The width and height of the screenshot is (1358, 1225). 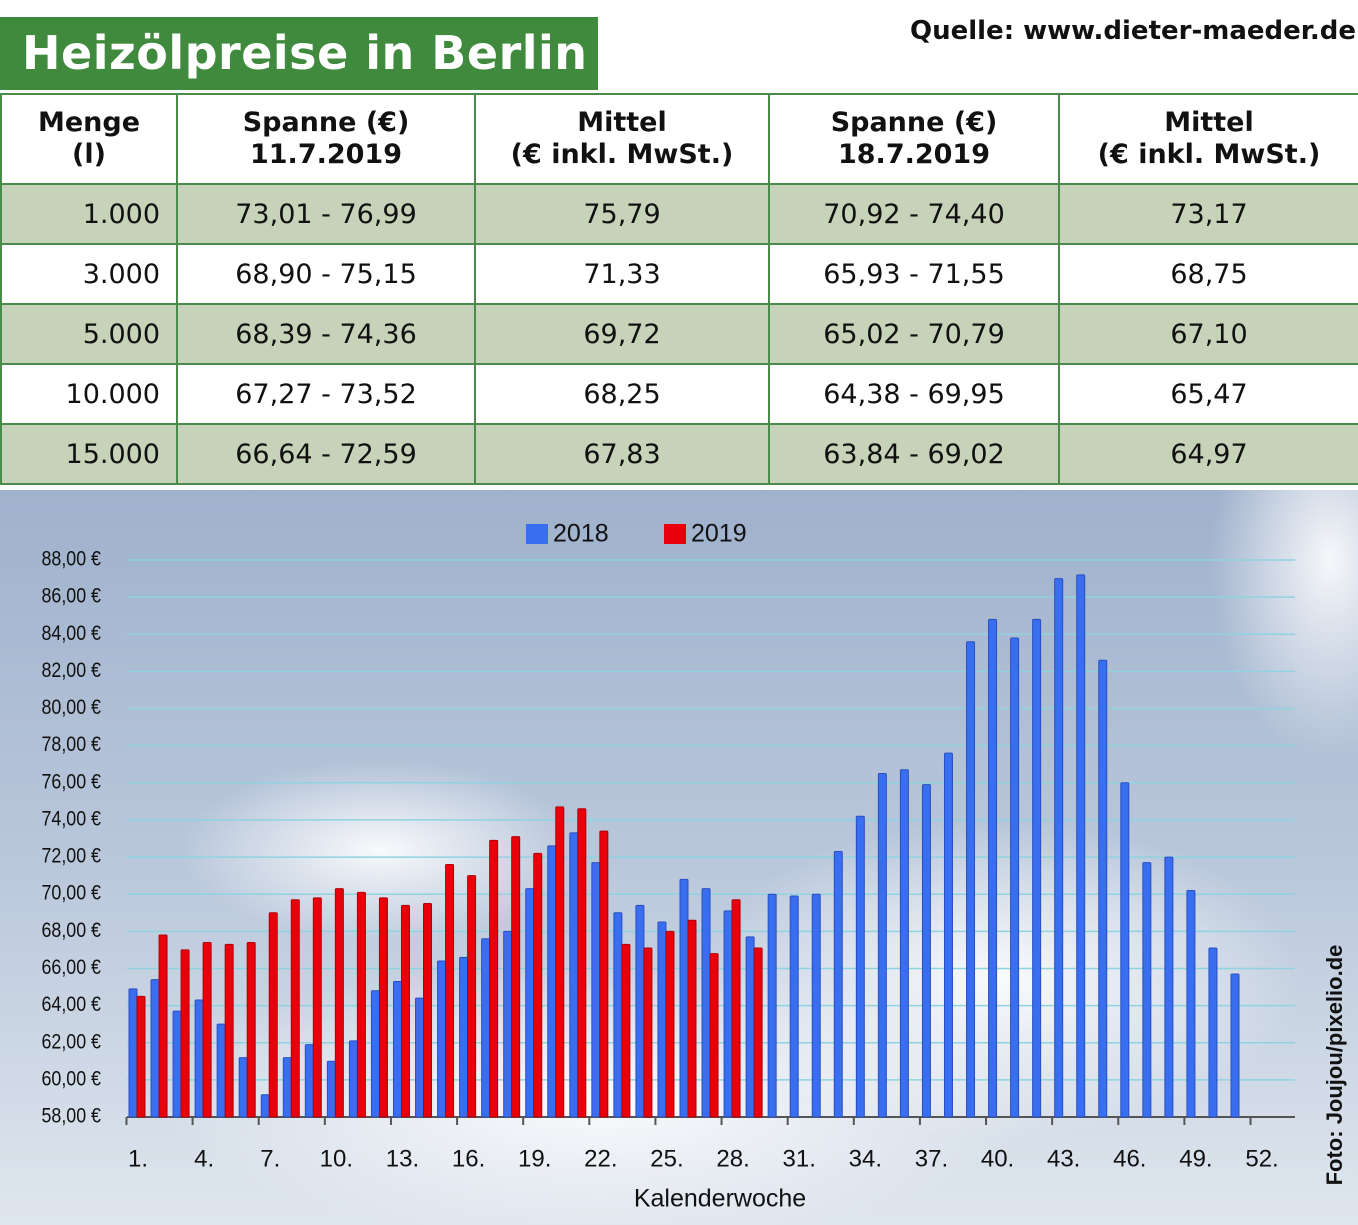 What do you see at coordinates (914, 394) in the screenshot?
I see `table-cell: 64,38 - 69,95` at bounding box center [914, 394].